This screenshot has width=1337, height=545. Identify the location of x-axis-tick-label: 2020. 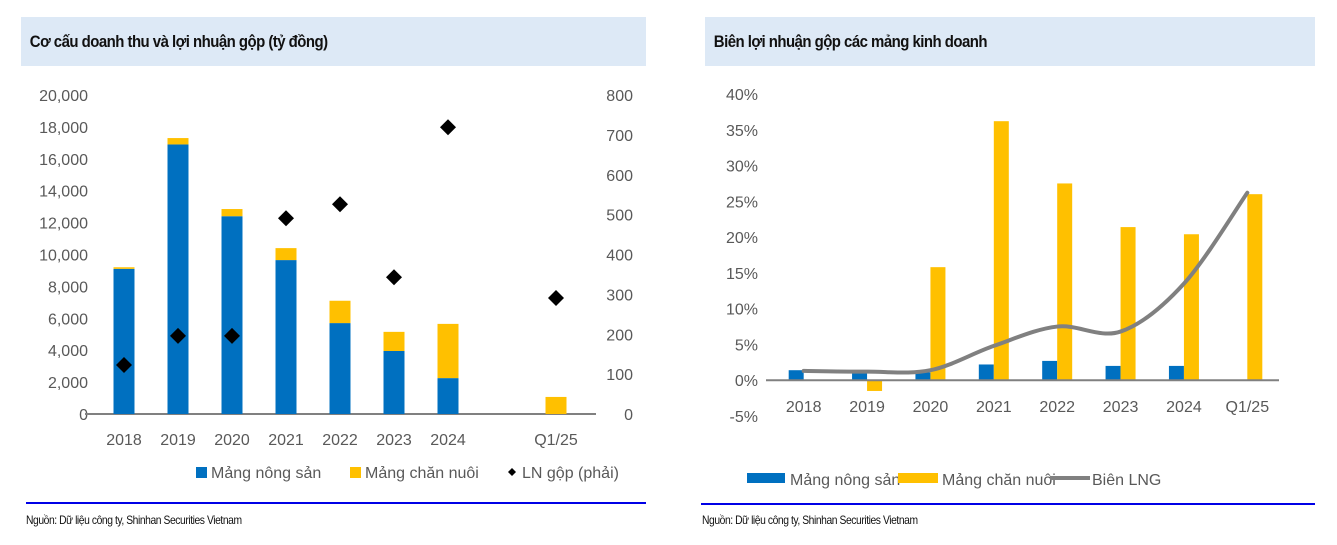
(931, 407).